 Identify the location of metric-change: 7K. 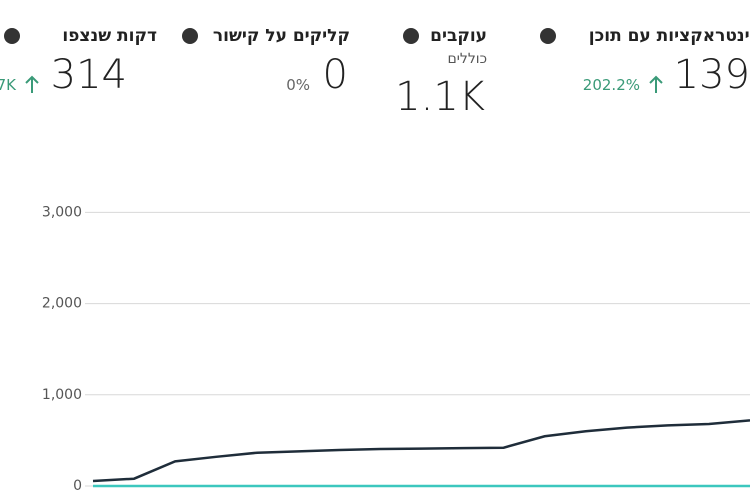
(8, 85).